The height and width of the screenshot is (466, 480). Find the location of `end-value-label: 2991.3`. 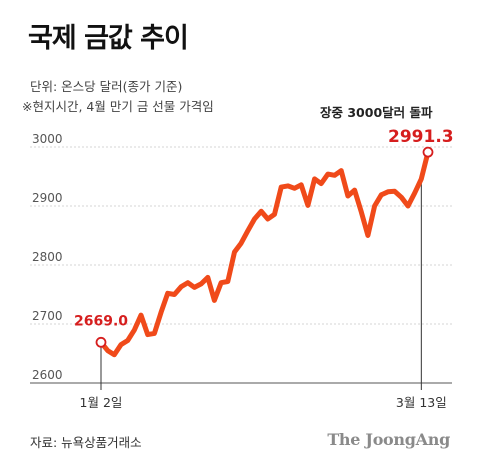

end-value-label: 2991.3 is located at coordinates (421, 137).